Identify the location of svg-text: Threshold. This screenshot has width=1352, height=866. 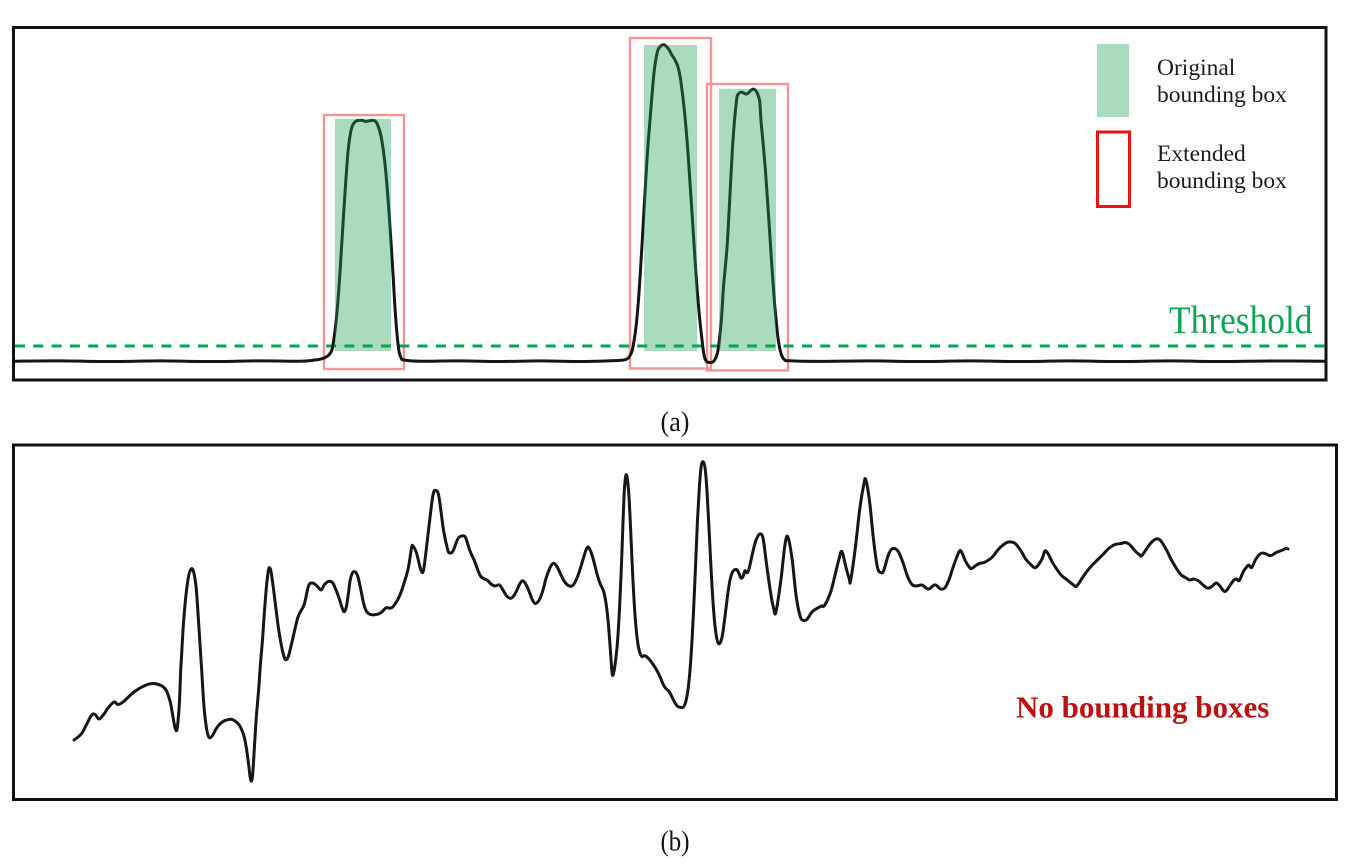
(1241, 320).